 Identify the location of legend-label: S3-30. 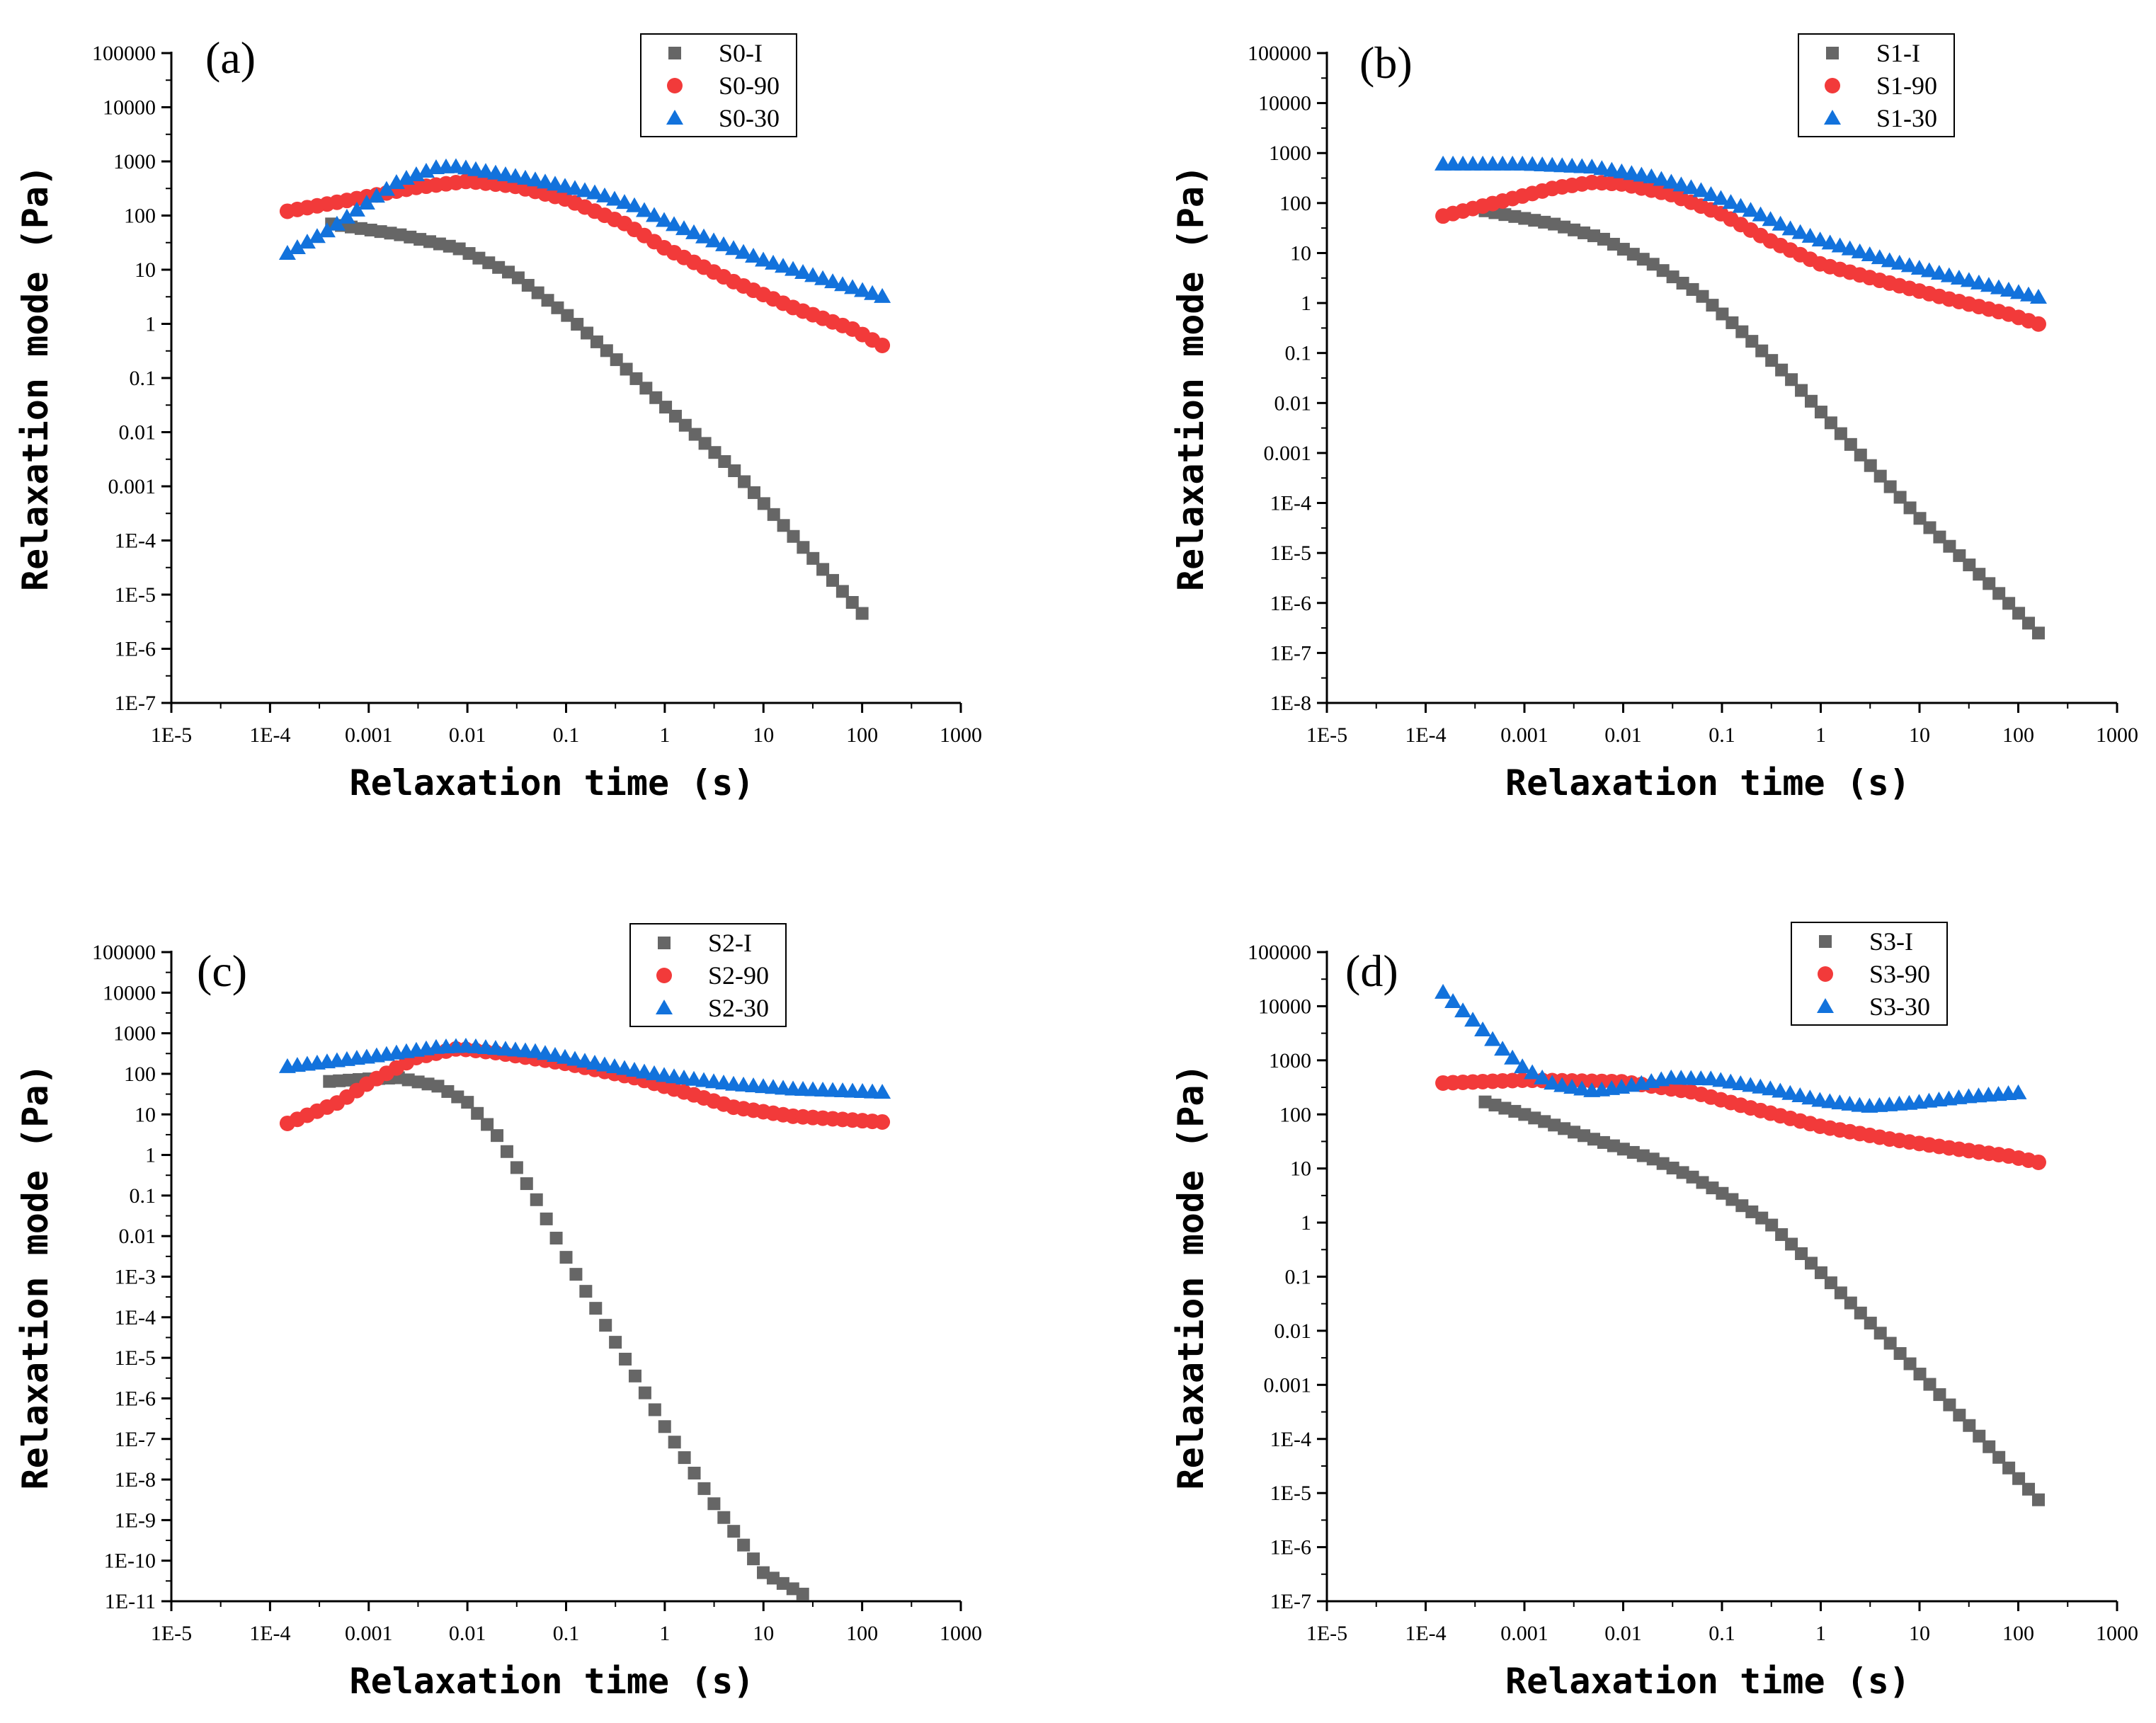
(1900, 1006).